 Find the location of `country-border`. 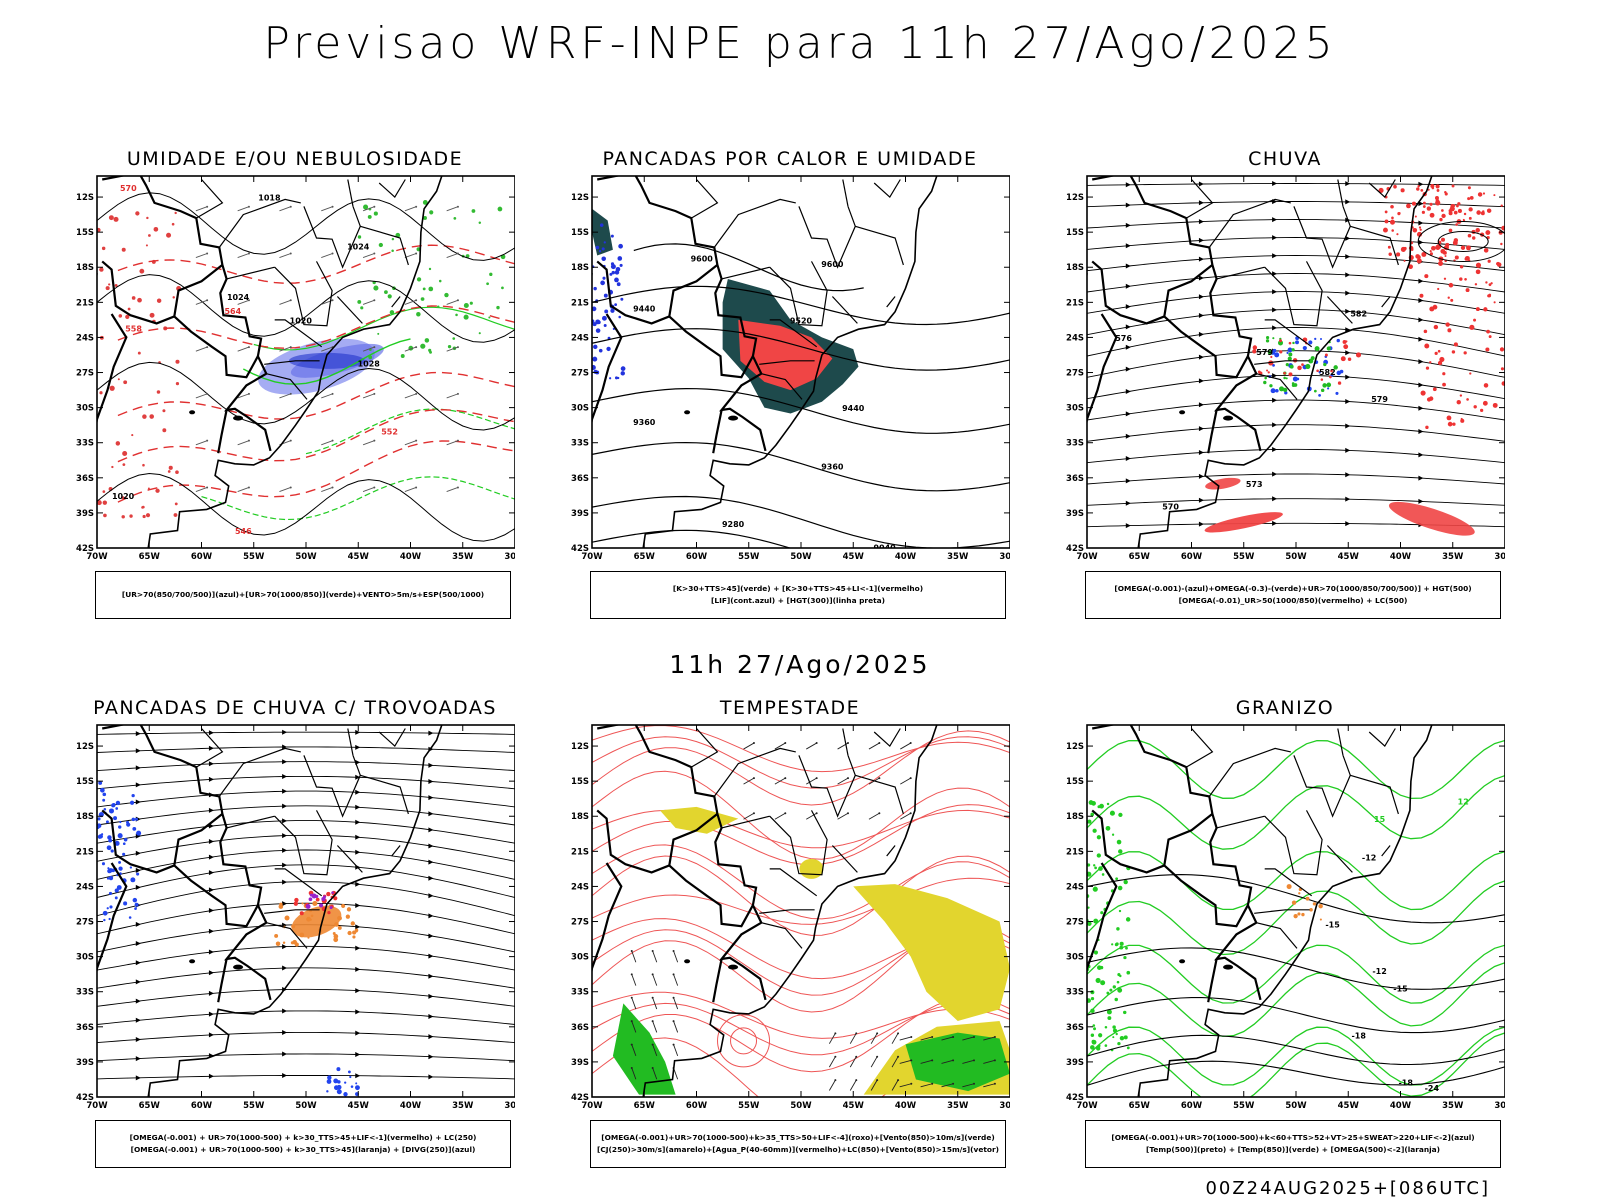

country-border is located at coordinates (1206, 347).